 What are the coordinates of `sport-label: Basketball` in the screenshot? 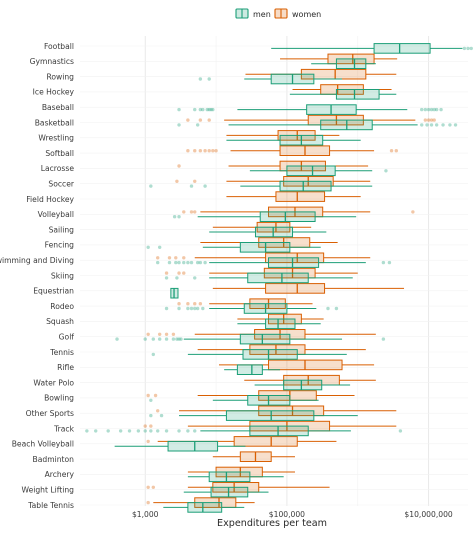 It's located at (54, 122).